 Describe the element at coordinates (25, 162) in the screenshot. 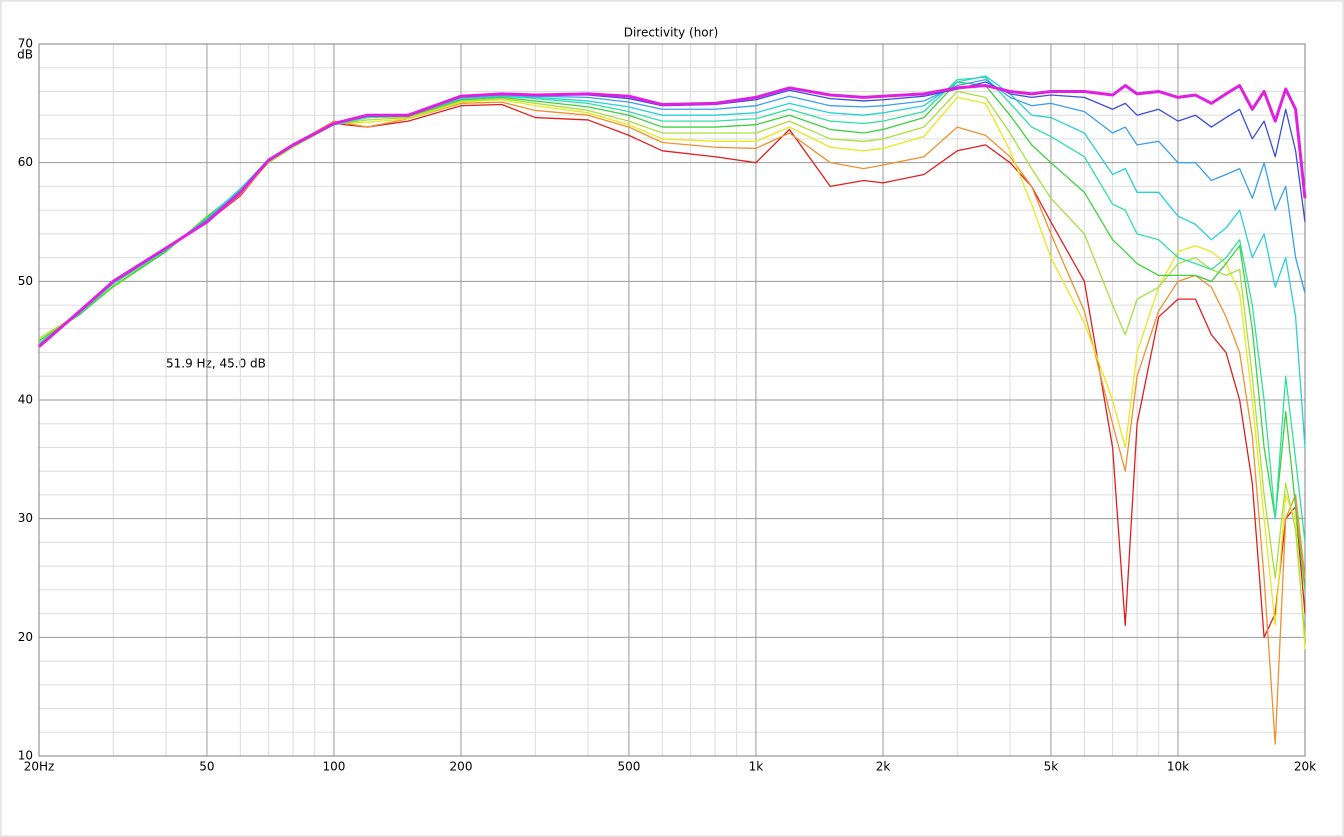

I see `y-tick-label: 60` at that location.